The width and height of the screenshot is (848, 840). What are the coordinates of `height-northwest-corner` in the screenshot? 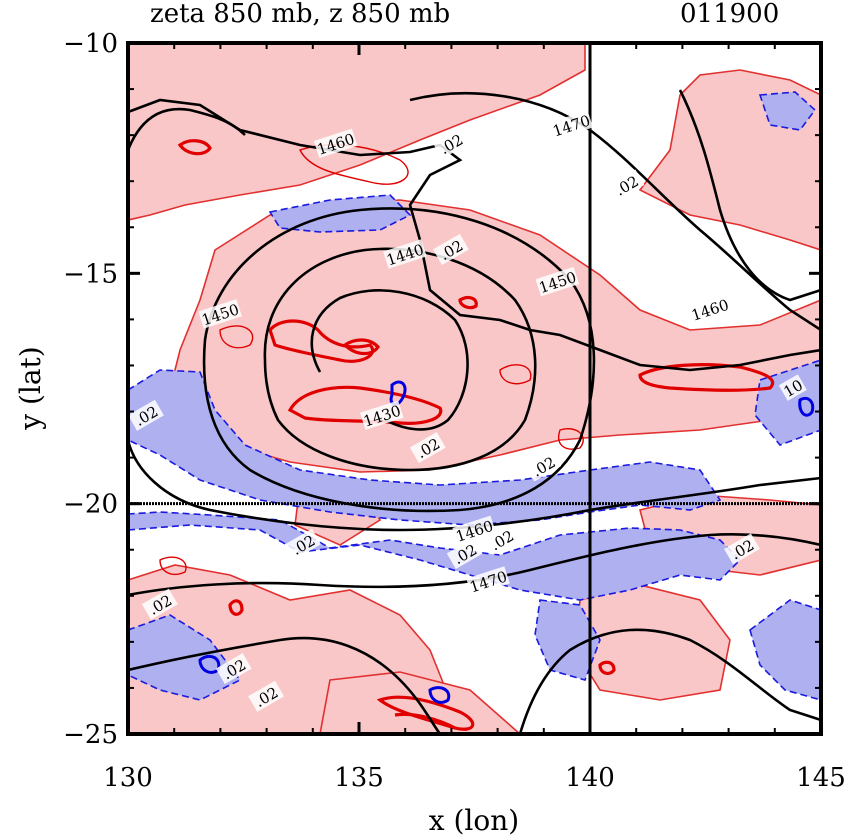 It's located at (187, 129).